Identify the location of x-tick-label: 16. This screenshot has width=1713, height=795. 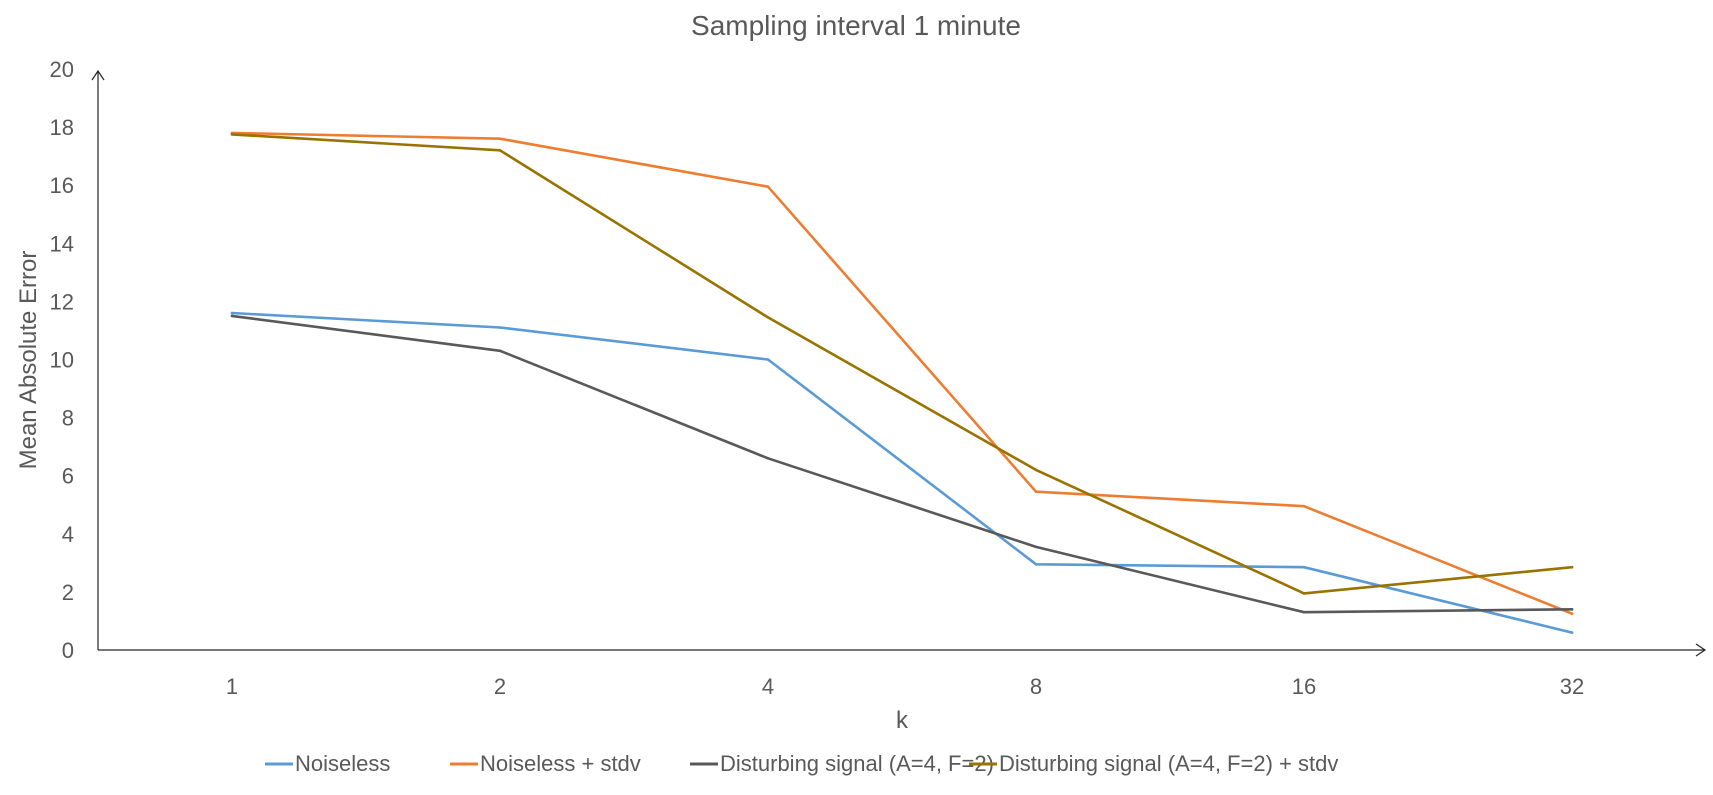
(1304, 686).